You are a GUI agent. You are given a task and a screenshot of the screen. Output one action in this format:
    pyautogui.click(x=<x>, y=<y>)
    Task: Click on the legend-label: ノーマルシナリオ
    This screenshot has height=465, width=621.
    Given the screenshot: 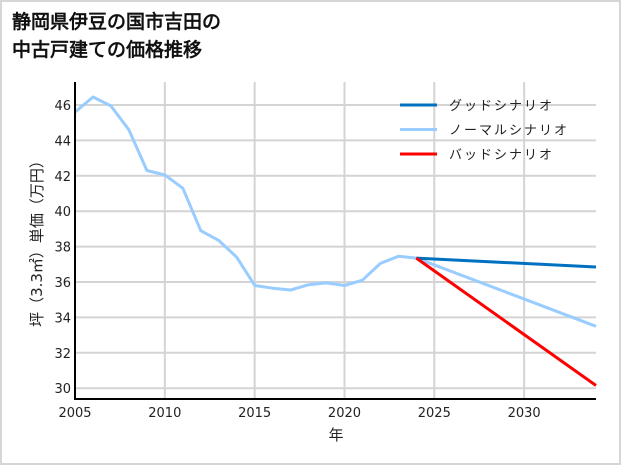 What is the action you would take?
    pyautogui.click(x=509, y=131)
    